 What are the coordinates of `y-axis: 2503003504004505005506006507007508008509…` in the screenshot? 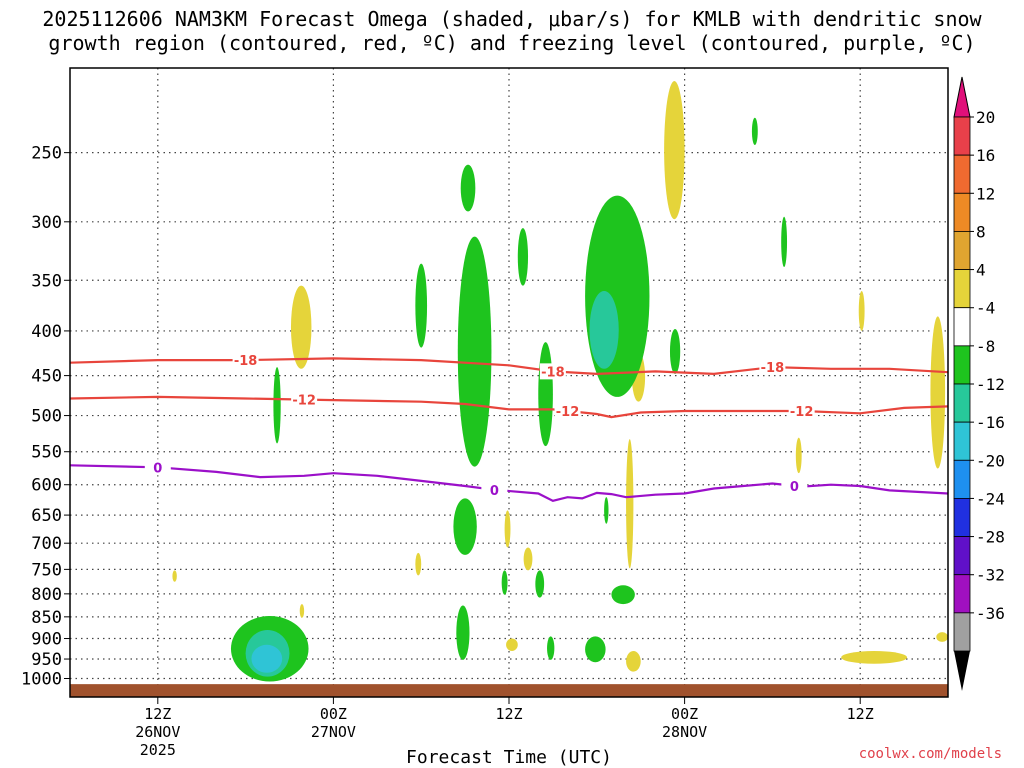 It's located at (45, 416).